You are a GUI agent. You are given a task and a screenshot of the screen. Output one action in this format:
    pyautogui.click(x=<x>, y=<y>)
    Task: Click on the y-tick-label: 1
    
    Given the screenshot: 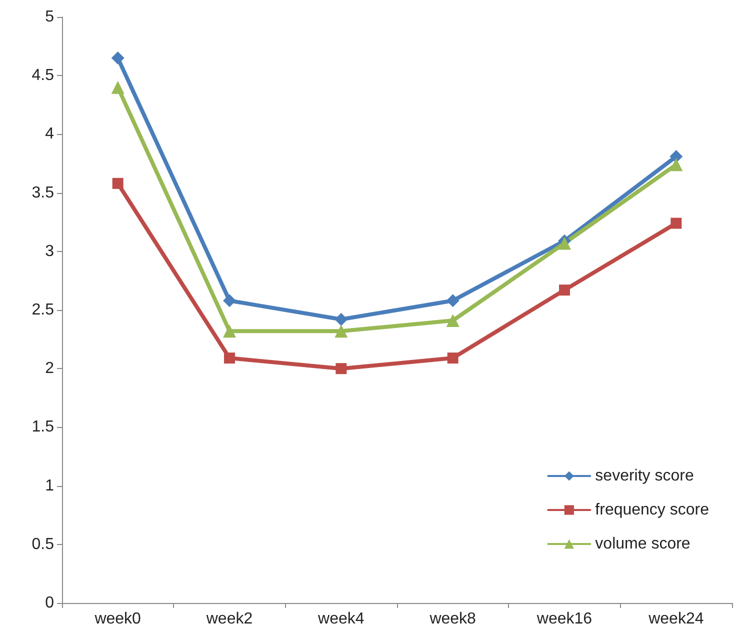 What is the action you would take?
    pyautogui.click(x=49, y=485)
    